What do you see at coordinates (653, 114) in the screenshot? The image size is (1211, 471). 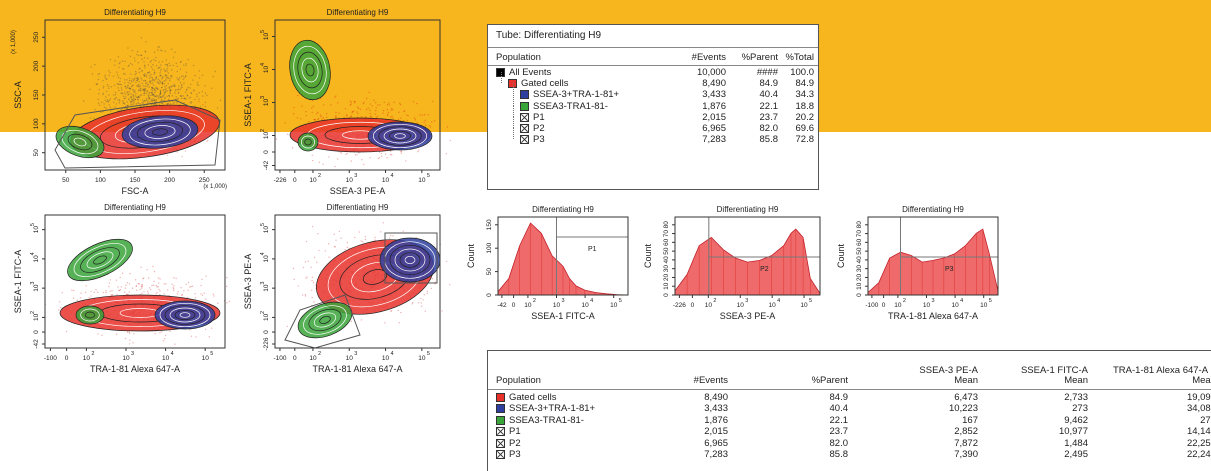 I see `tube-row: P1 2,015 23.7 20.2` at bounding box center [653, 114].